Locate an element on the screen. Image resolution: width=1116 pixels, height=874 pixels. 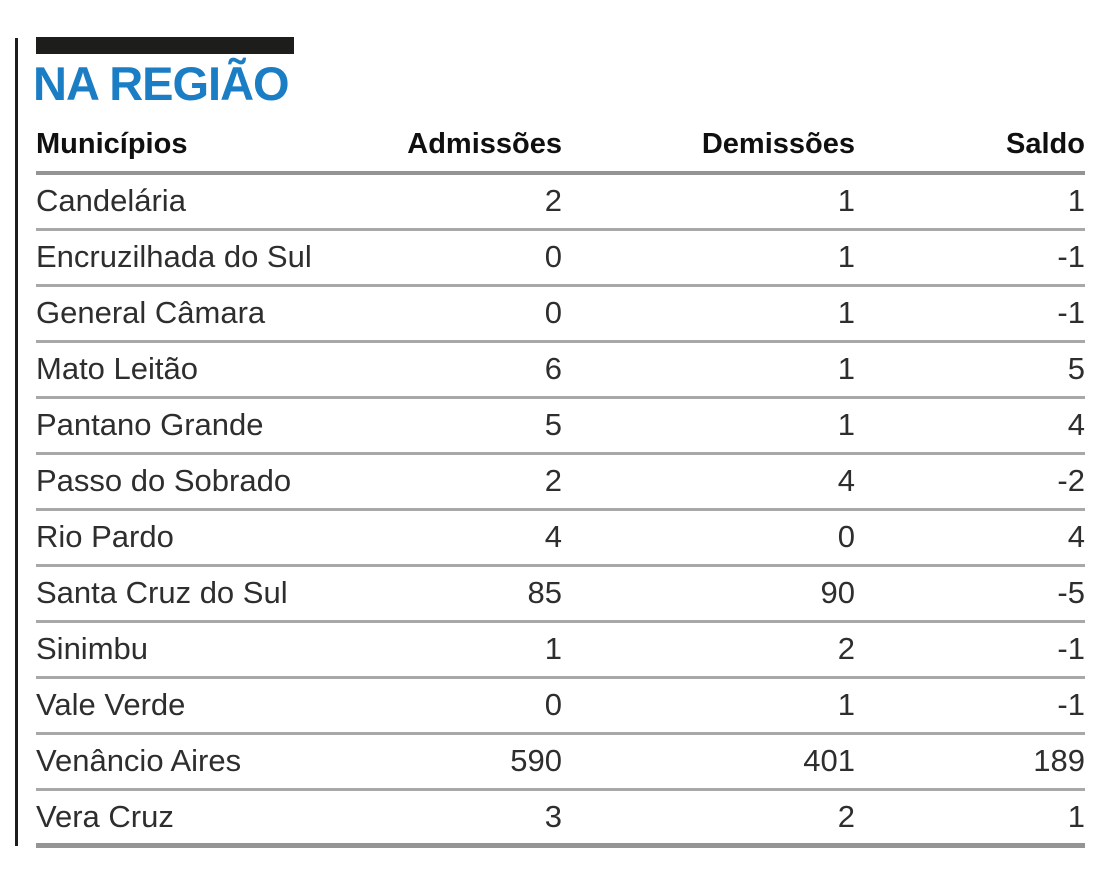
table-row: Venâncio Aires 590 401 189 is located at coordinates (560, 762).